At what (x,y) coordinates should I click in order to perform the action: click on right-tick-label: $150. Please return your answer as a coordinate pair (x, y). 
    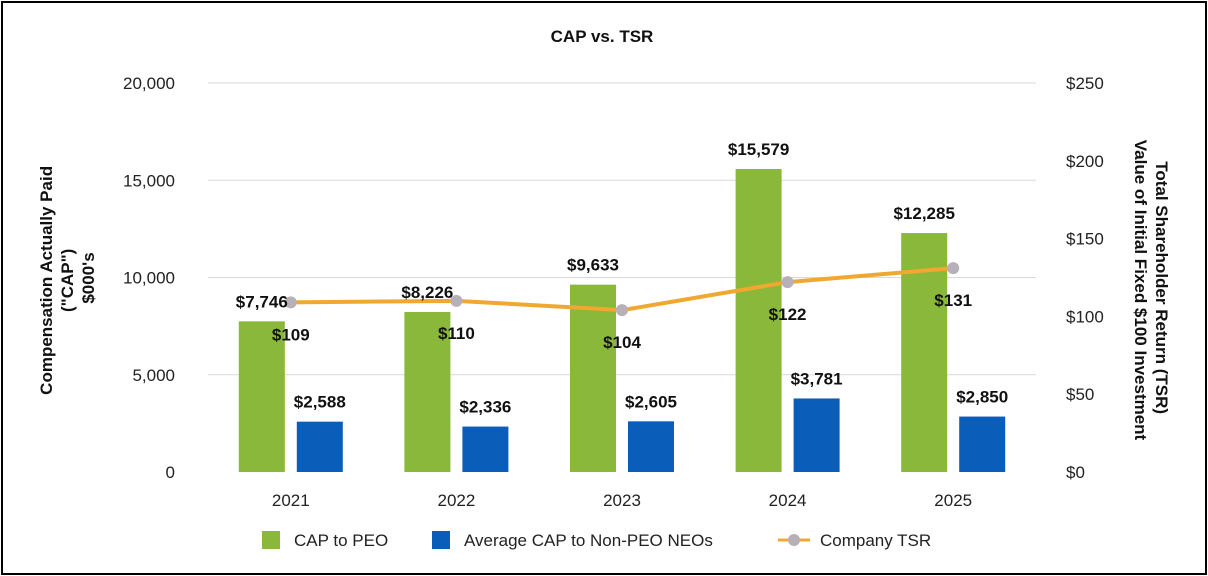
    Looking at the image, I should click on (1085, 239).